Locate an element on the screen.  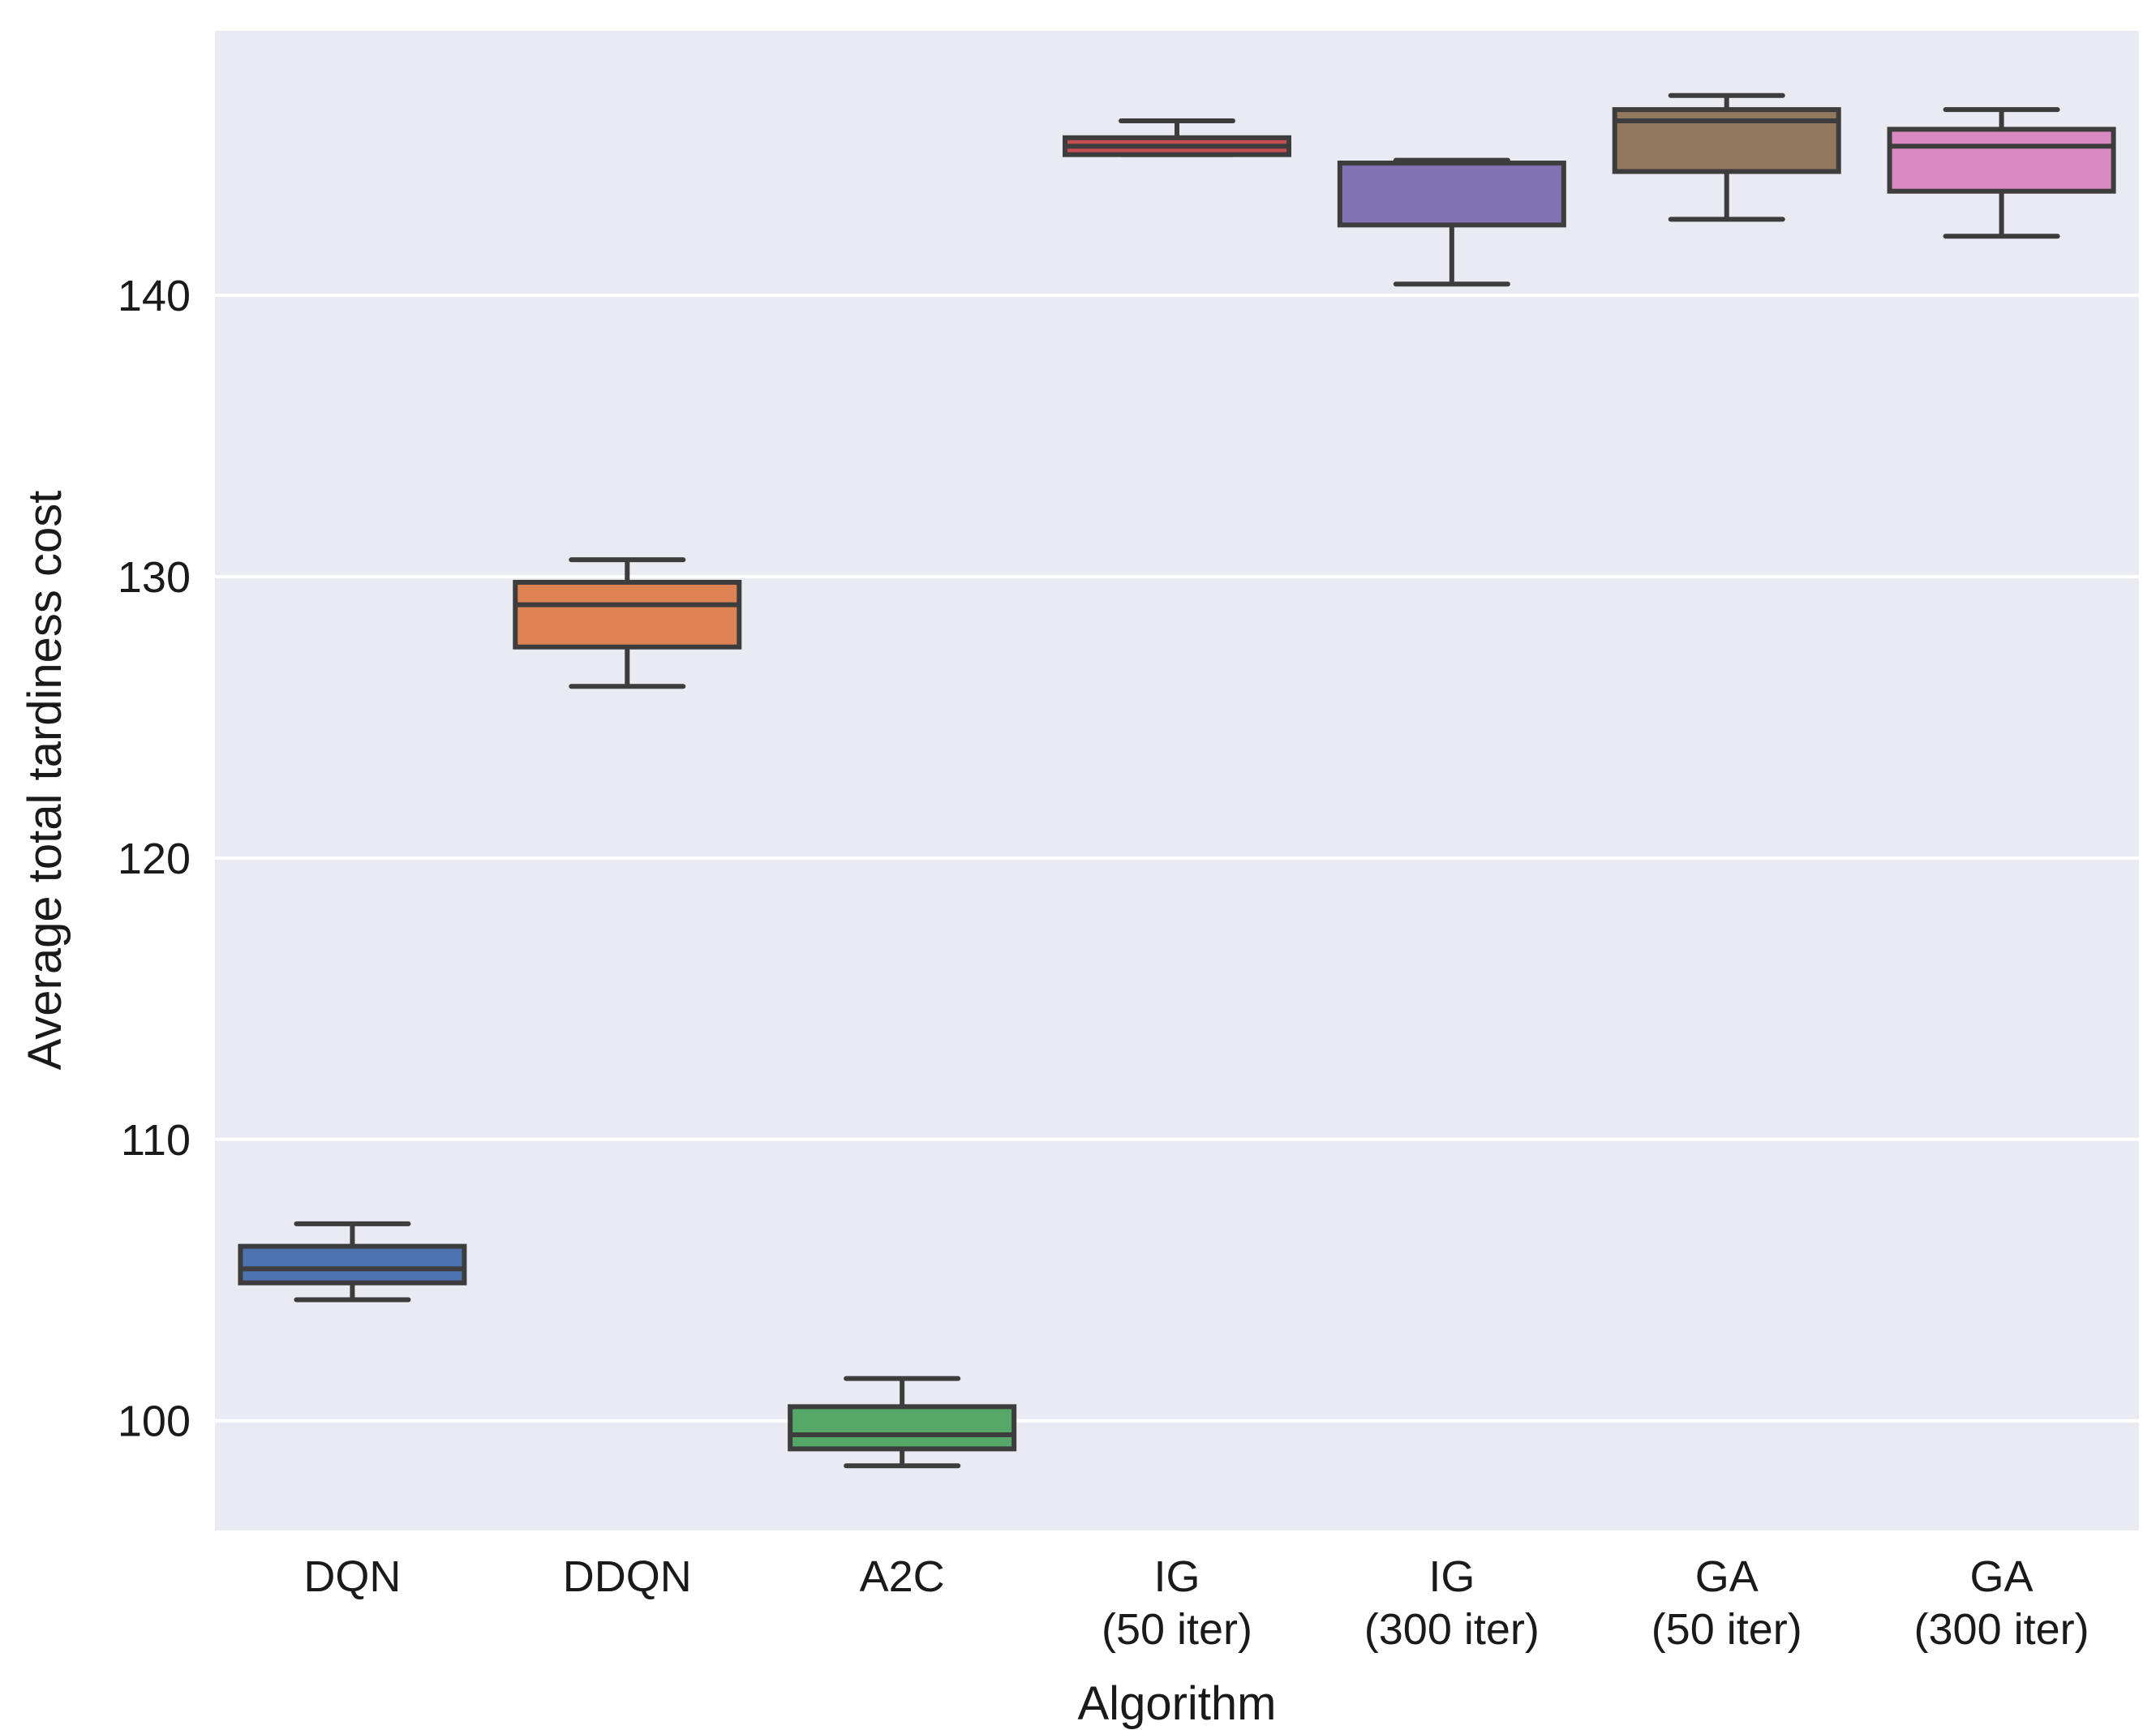
y-axis-title: Average total tardiness cost is located at coordinates (45, 781).